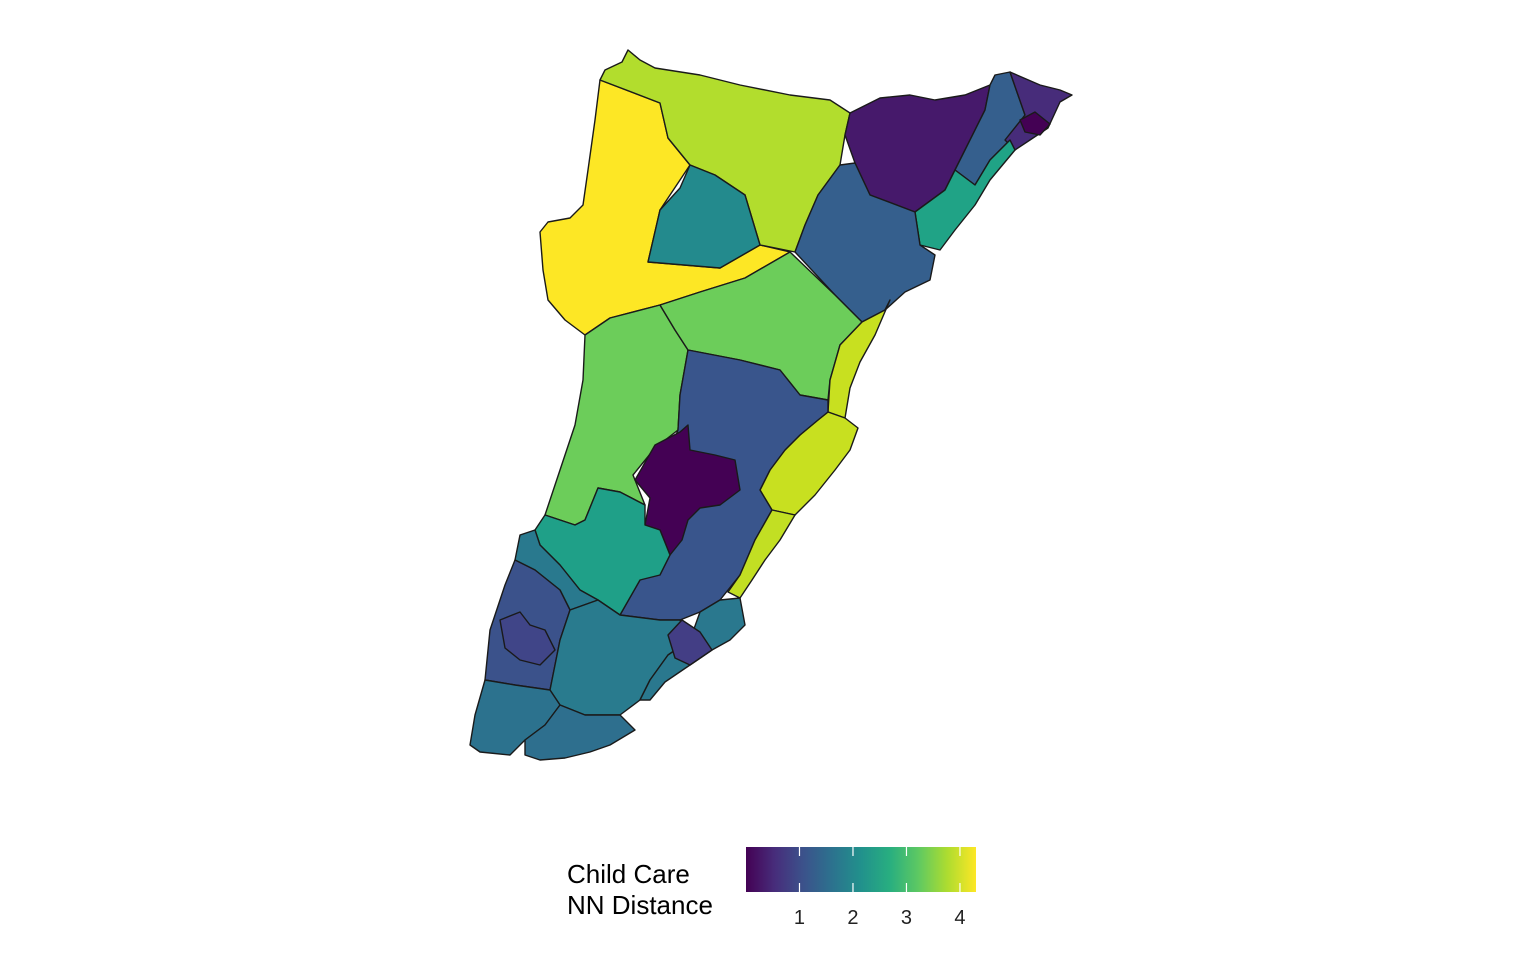 The height and width of the screenshot is (960, 1536). I want to click on color-legend: 1 2 3 4, so click(861, 888).